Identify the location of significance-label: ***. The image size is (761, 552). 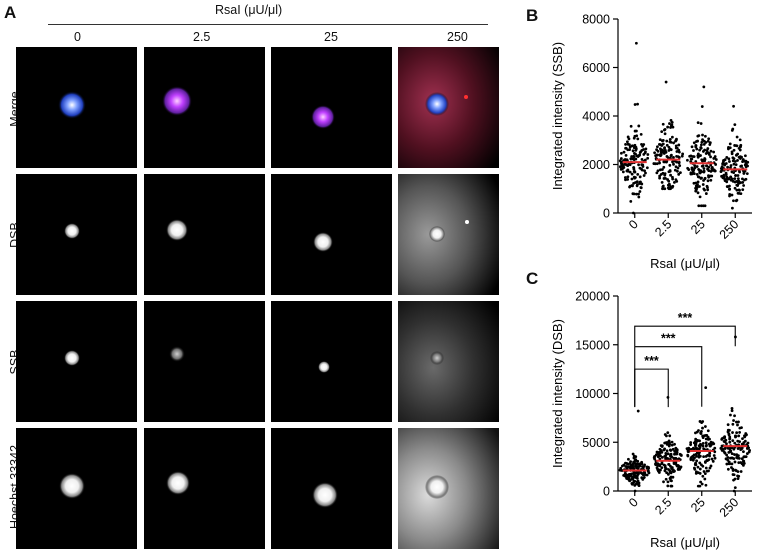
(651, 361).